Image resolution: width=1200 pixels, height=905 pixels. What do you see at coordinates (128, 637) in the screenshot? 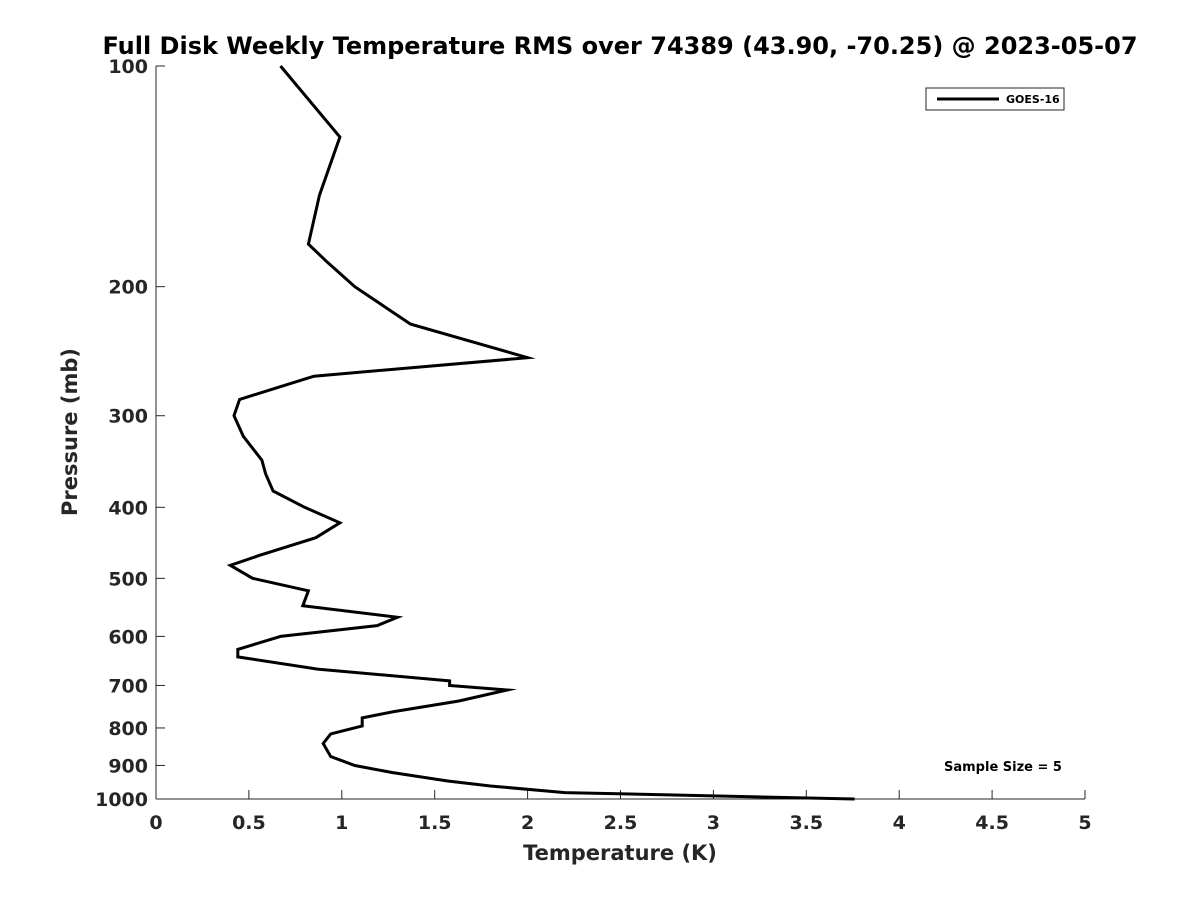
I see `y-tick-label: 600` at bounding box center [128, 637].